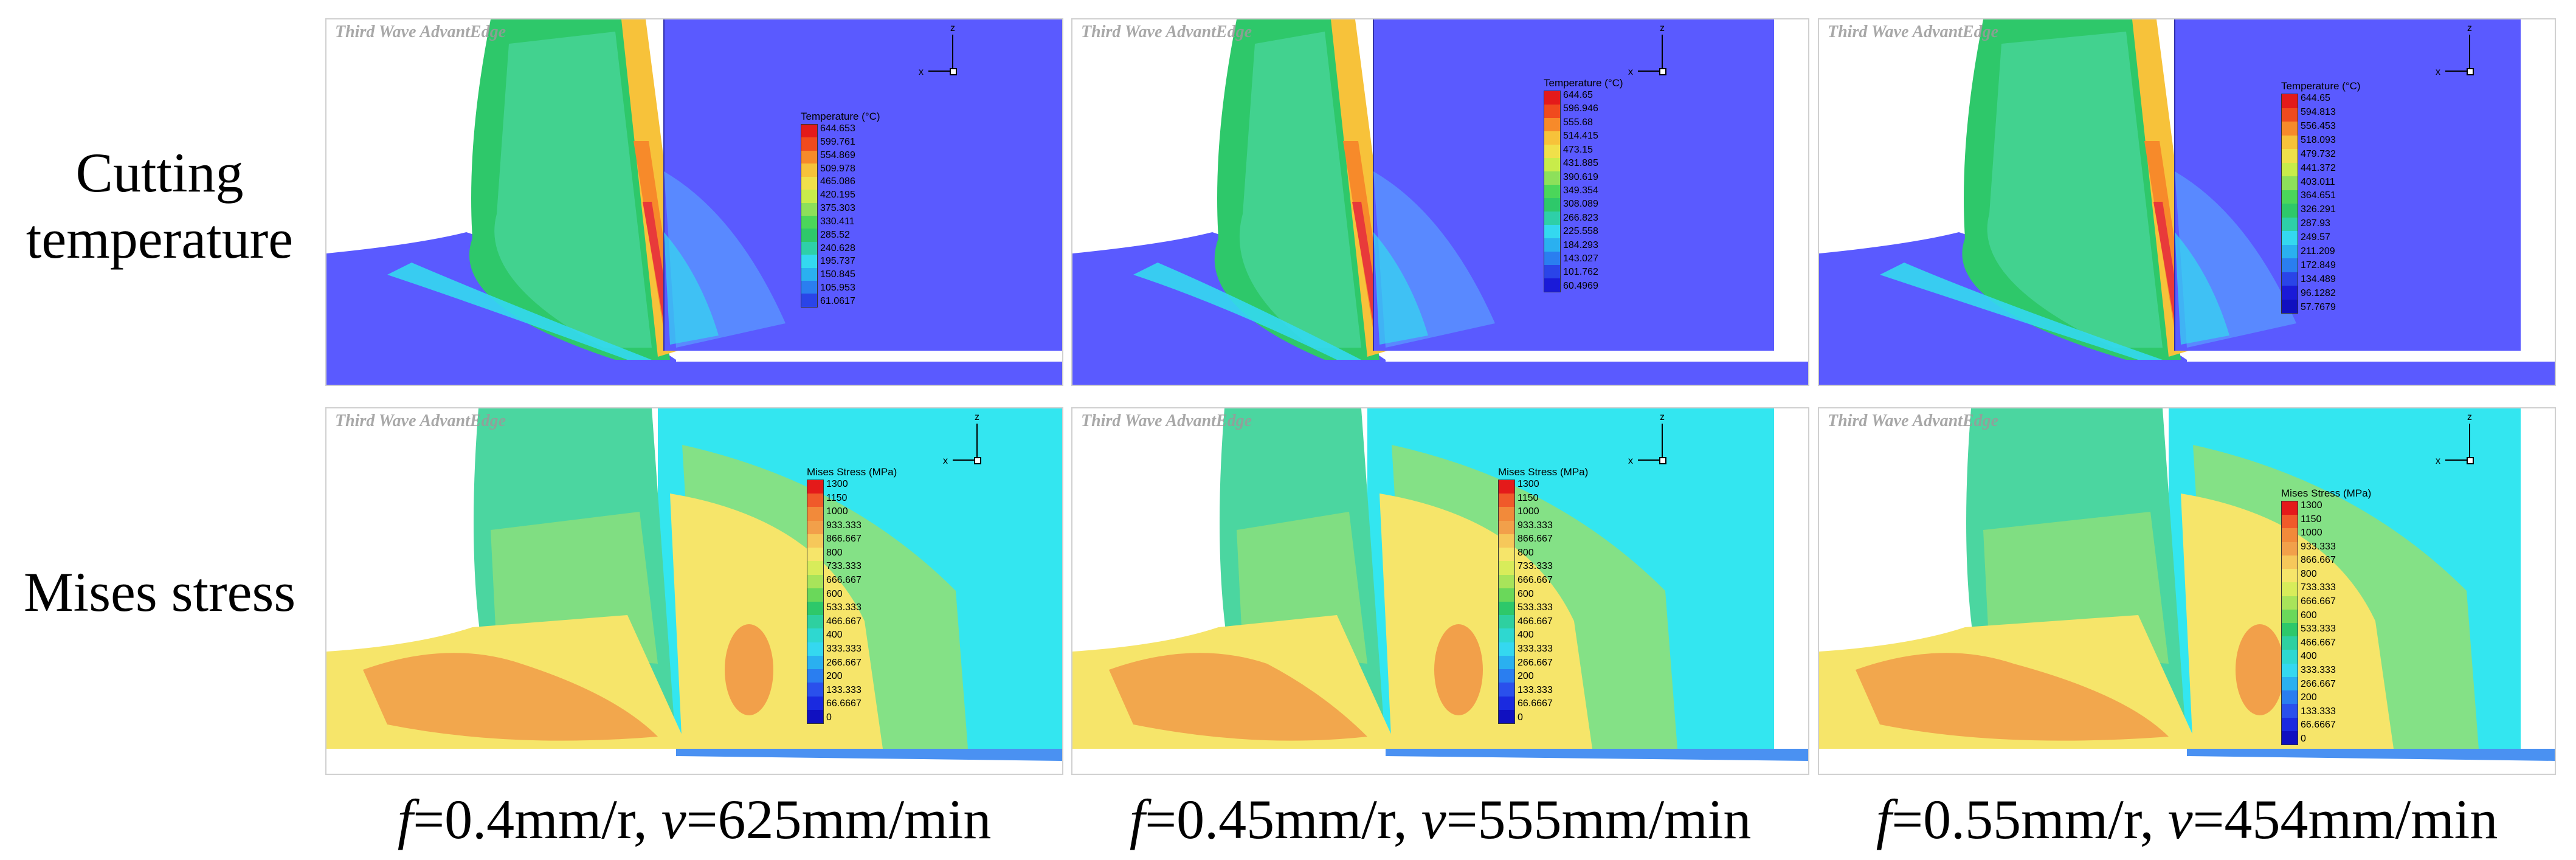 Image resolution: width=2576 pixels, height=860 pixels. What do you see at coordinates (1581, 190) in the screenshot?
I see `legend-tick: 349.354` at bounding box center [1581, 190].